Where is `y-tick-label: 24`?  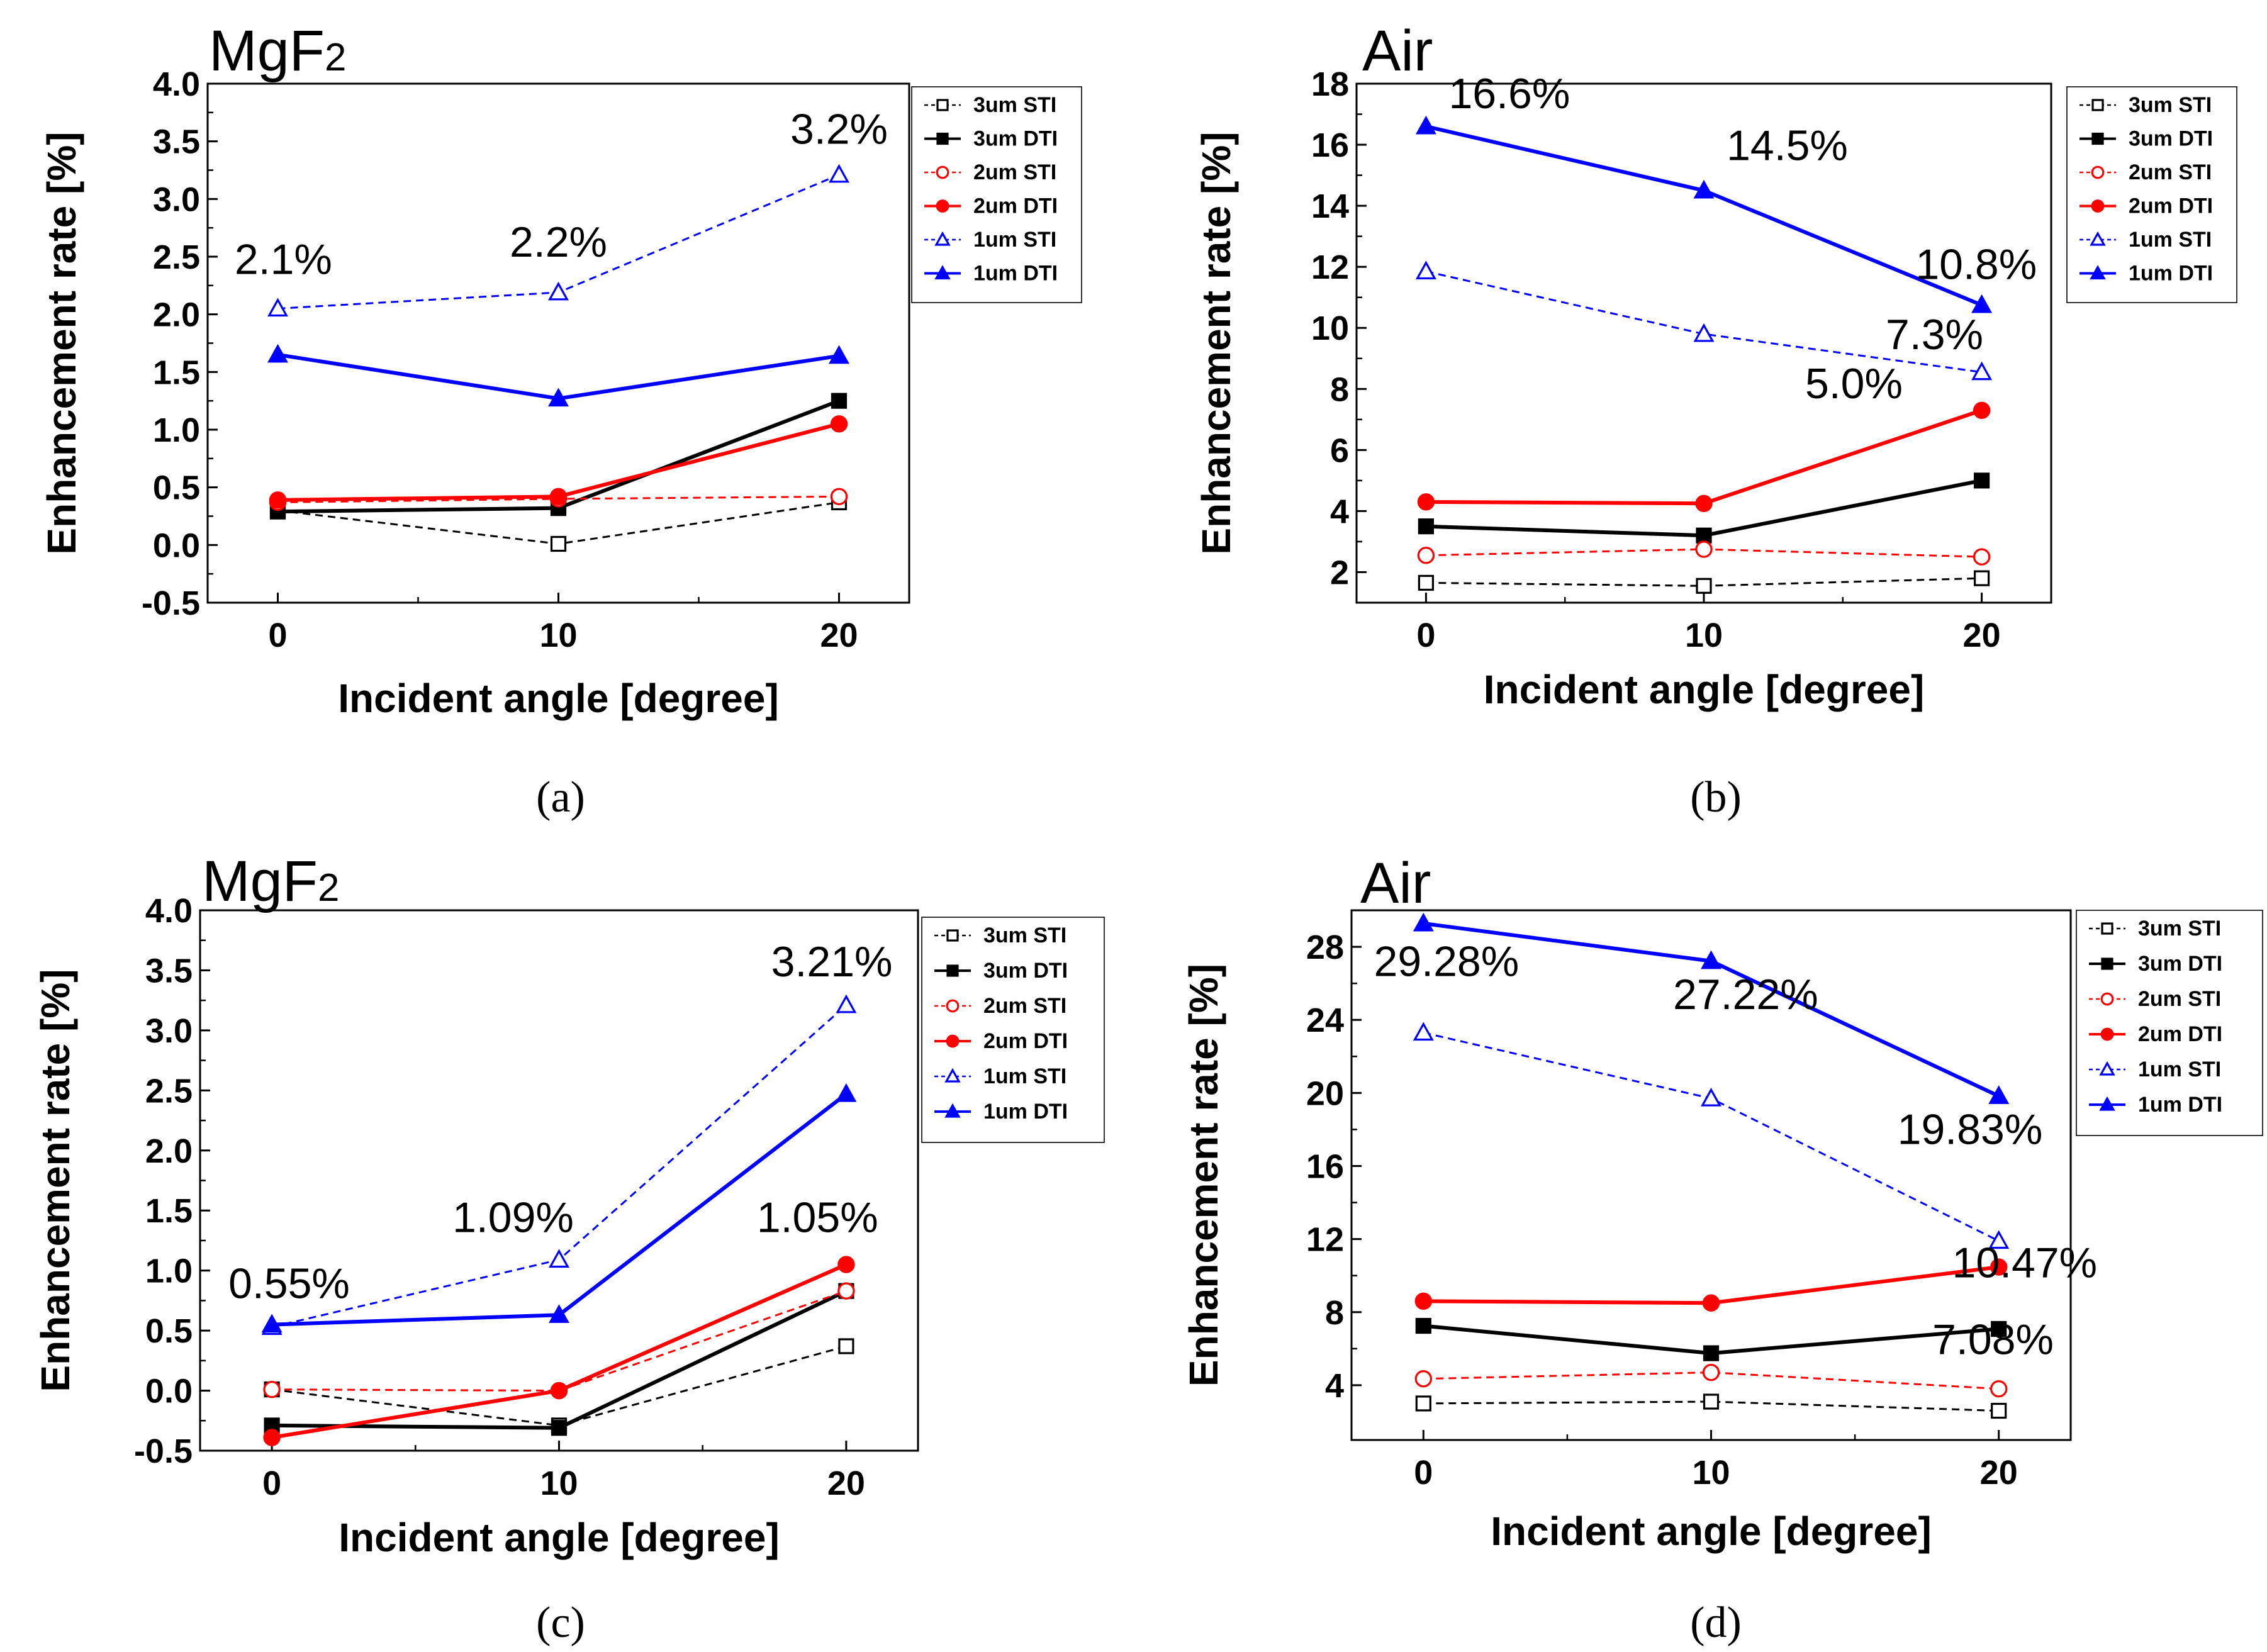
y-tick-label: 24 is located at coordinates (1325, 1020).